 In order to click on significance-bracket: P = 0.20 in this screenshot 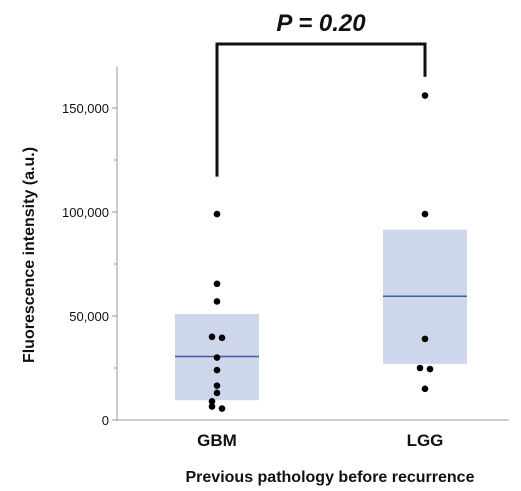, I will do `click(321, 93)`.